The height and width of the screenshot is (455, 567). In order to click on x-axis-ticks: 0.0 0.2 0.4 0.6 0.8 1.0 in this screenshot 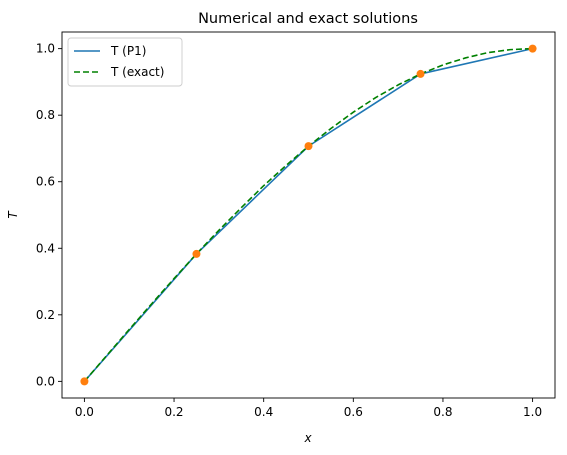, I will do `click(308, 408)`.